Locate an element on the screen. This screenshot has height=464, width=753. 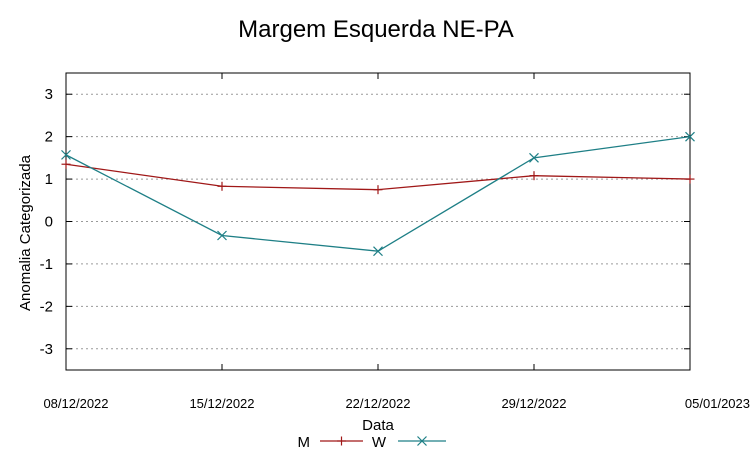
y-tick-label: 1 is located at coordinates (49, 179).